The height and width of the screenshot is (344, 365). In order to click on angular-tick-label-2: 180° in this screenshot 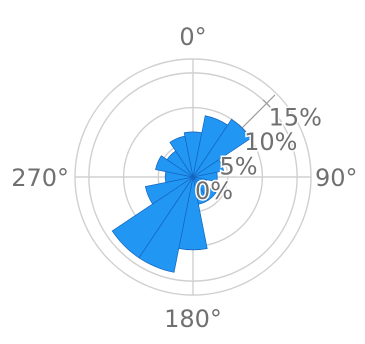, I will do `click(193, 319)`.